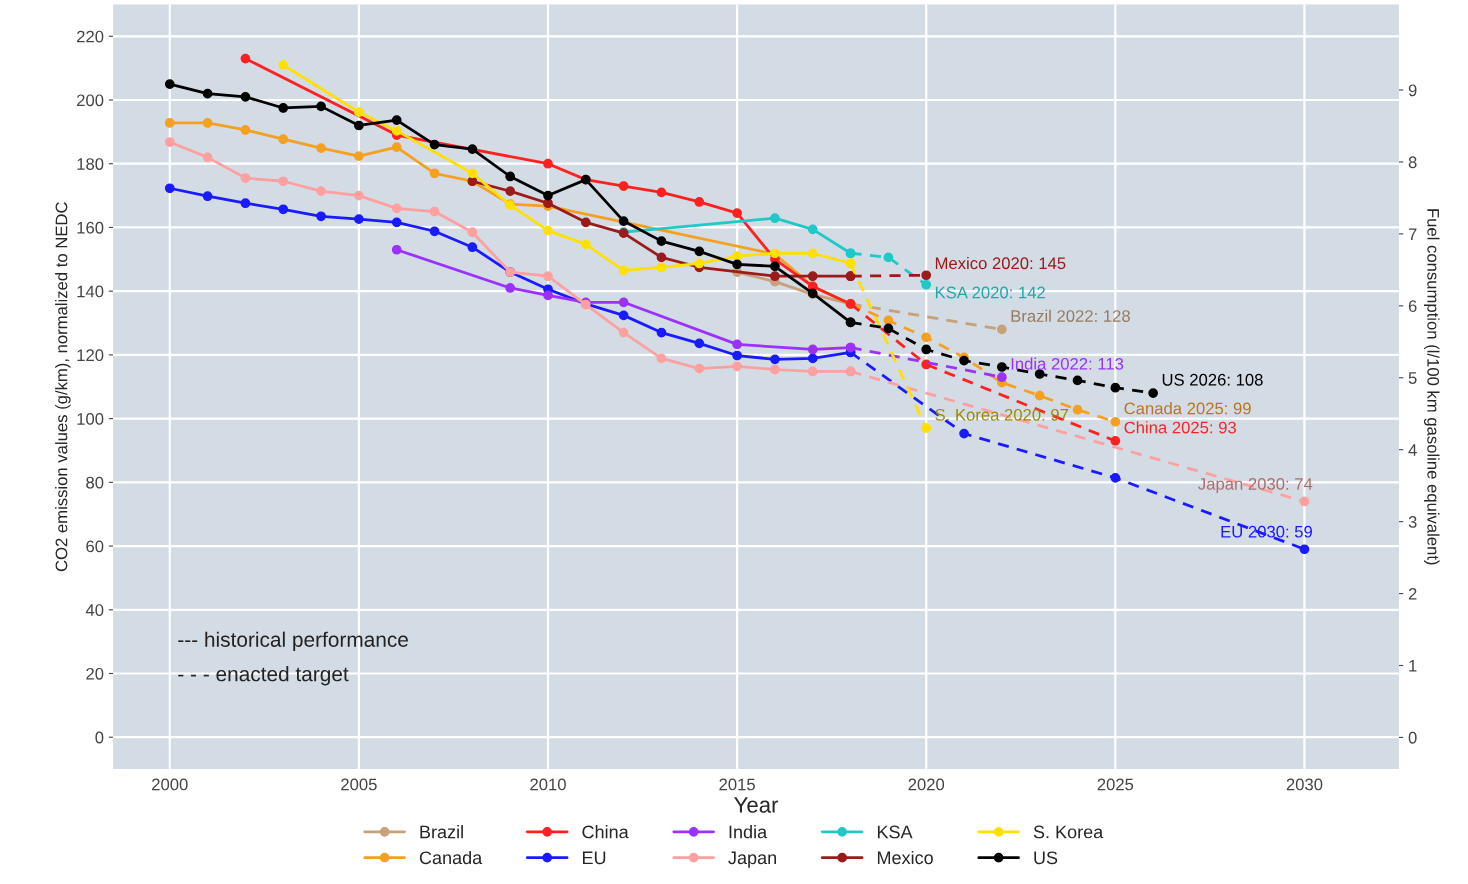 This screenshot has width=1468, height=884. I want to click on y2-tick-label: 4, so click(1412, 450).